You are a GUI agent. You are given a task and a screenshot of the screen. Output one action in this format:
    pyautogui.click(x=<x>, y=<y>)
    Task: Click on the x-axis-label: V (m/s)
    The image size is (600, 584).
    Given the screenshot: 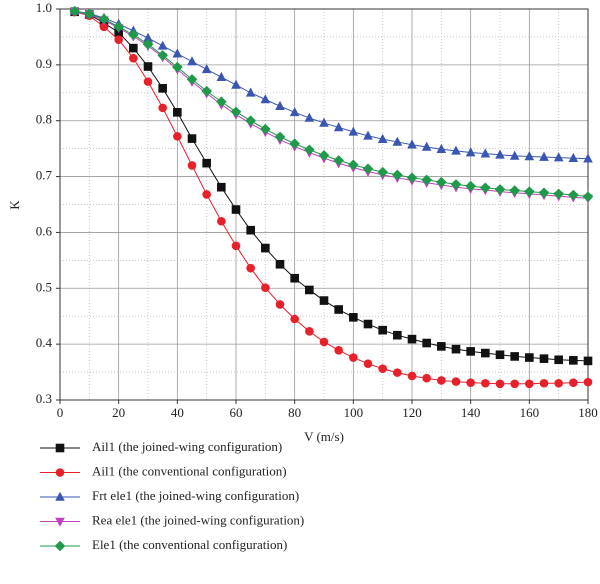 What is the action you would take?
    pyautogui.click(x=324, y=436)
    